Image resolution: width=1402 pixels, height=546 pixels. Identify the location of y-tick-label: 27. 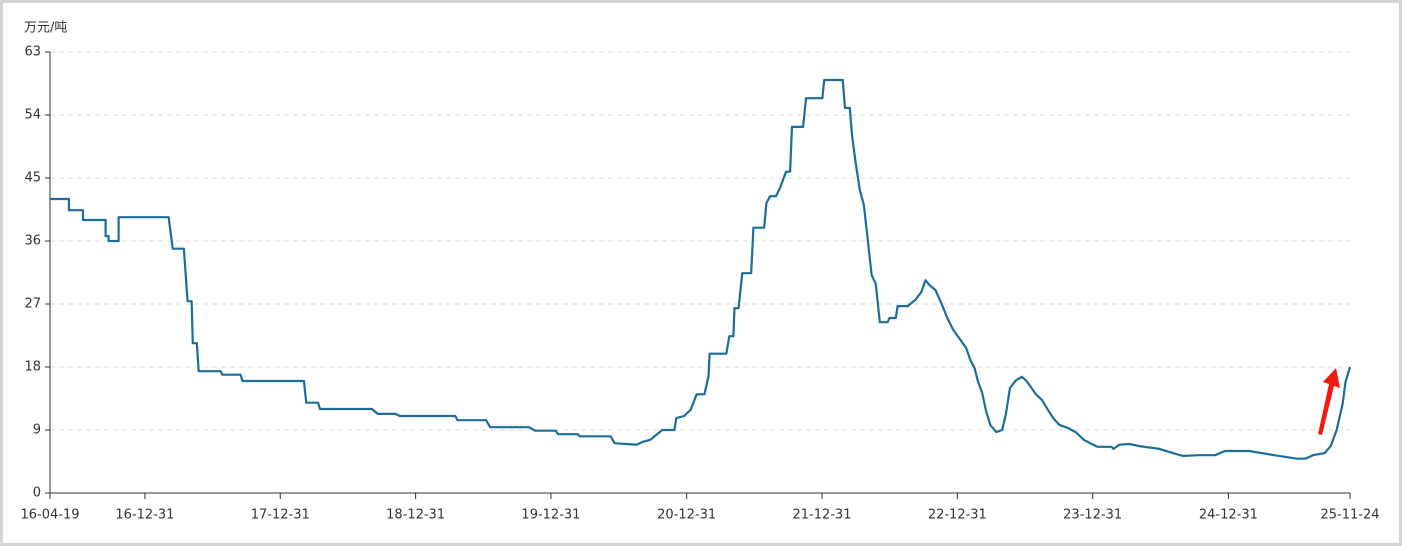
(32, 304).